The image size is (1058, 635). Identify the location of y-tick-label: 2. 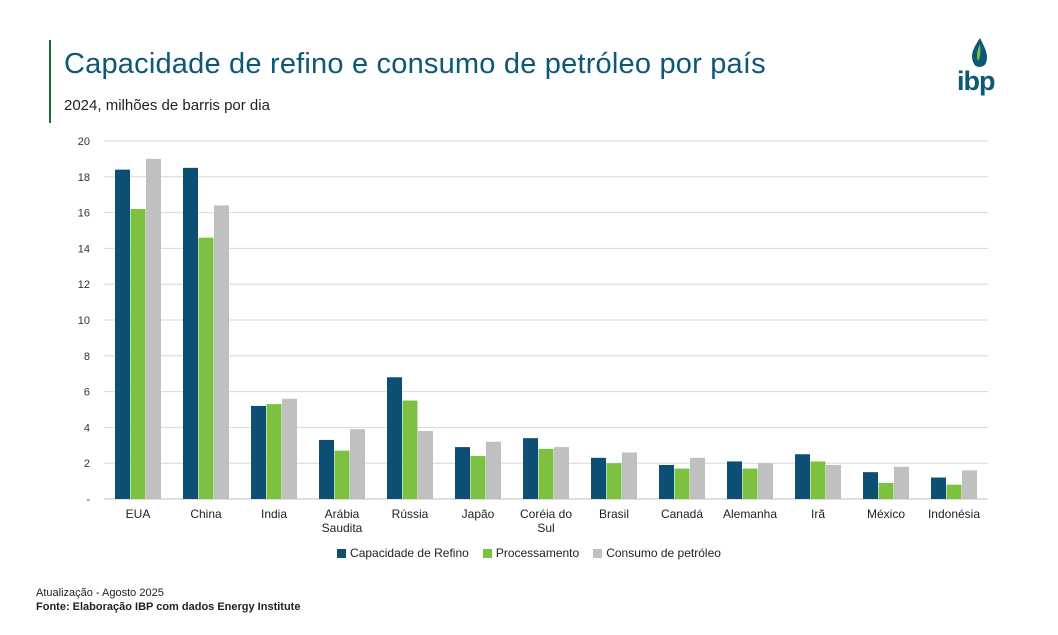
(87, 464).